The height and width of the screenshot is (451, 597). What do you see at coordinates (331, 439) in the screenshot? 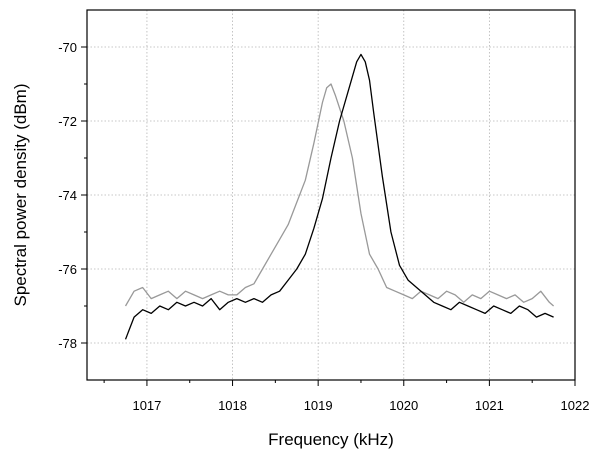
I see `x-axis-title: Frequency (kHz)` at bounding box center [331, 439].